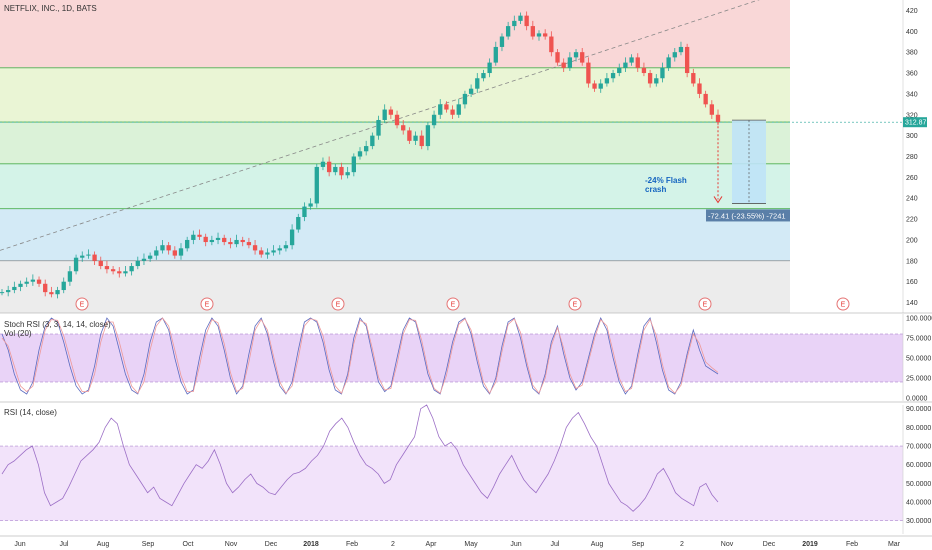  I want to click on rsi-tick-label: 70.0000, so click(918, 447).